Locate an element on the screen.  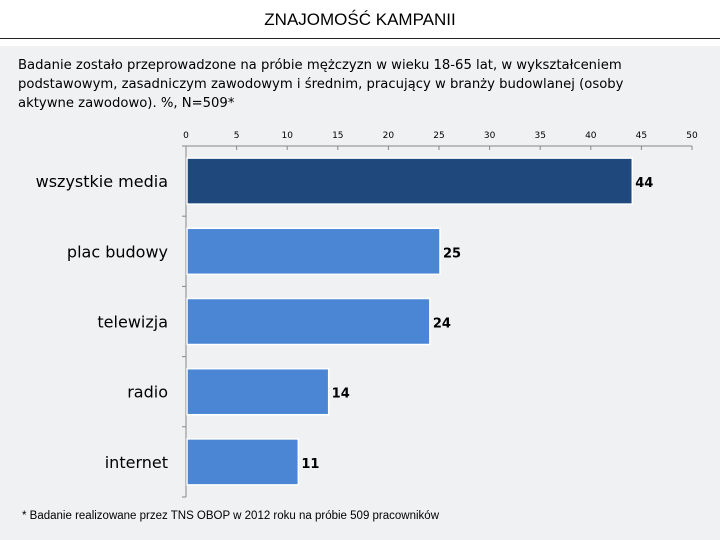
page-title: ZNAJOMOŚĆ KAMPANII is located at coordinates (360, 19).